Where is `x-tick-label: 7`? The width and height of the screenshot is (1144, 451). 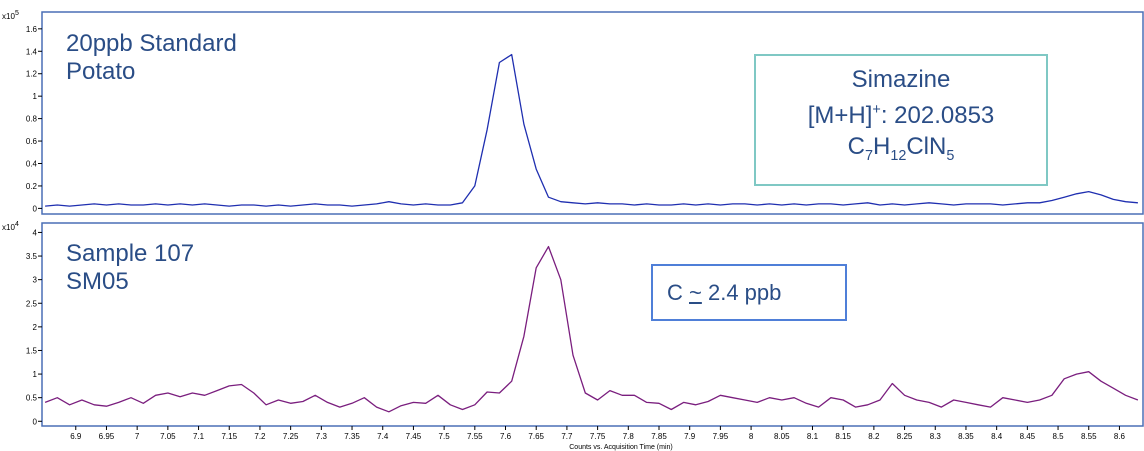
x-tick-label: 7 is located at coordinates (137, 436).